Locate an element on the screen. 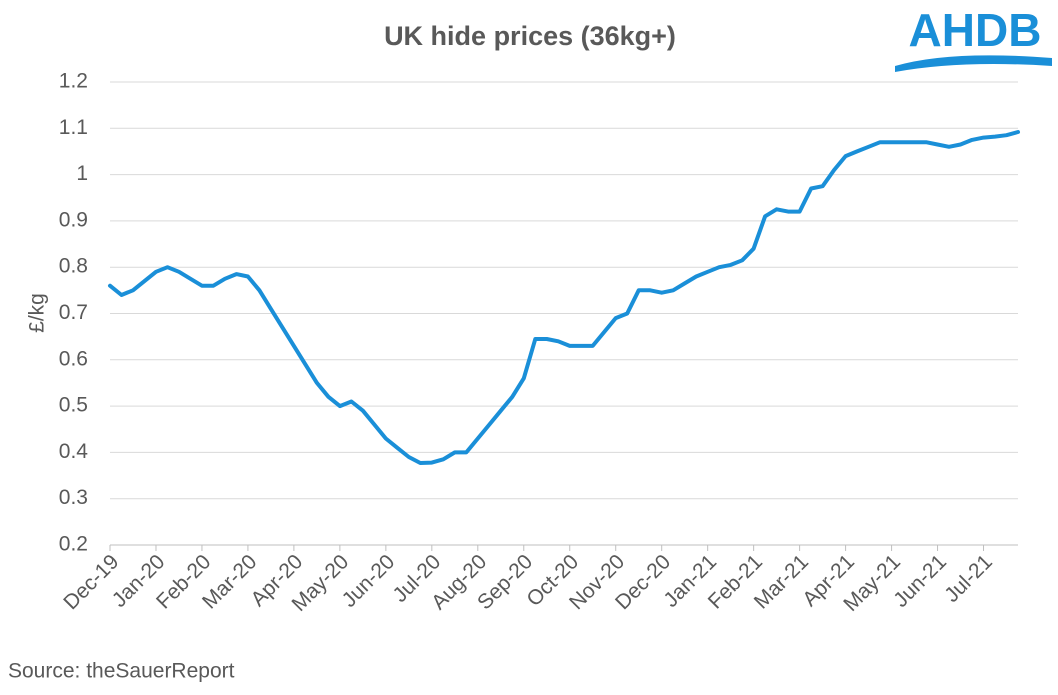 The width and height of the screenshot is (1058, 695). x-tick-label: Jul-21 is located at coordinates (968, 578).